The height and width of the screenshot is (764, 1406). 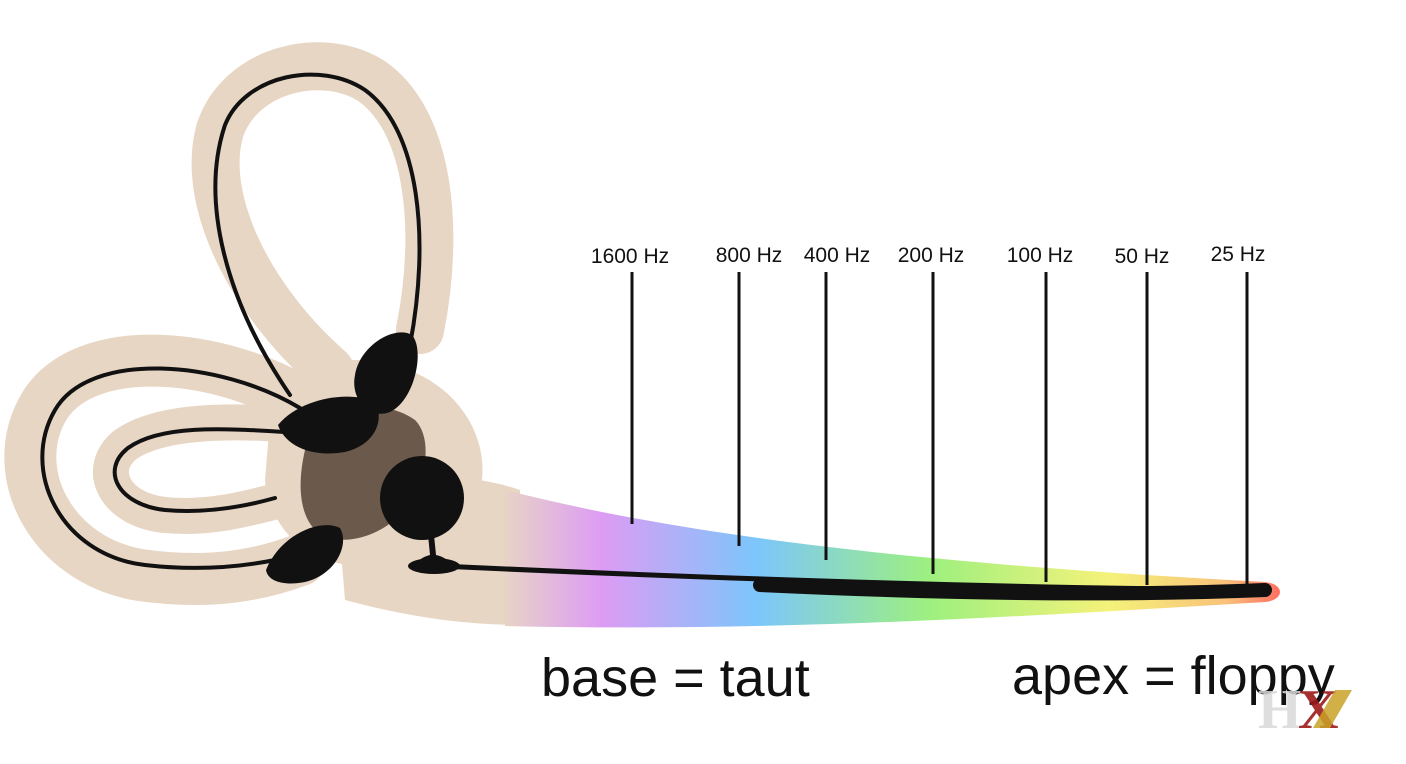 I want to click on cochlear-duct-apex, so click(x=1012, y=589).